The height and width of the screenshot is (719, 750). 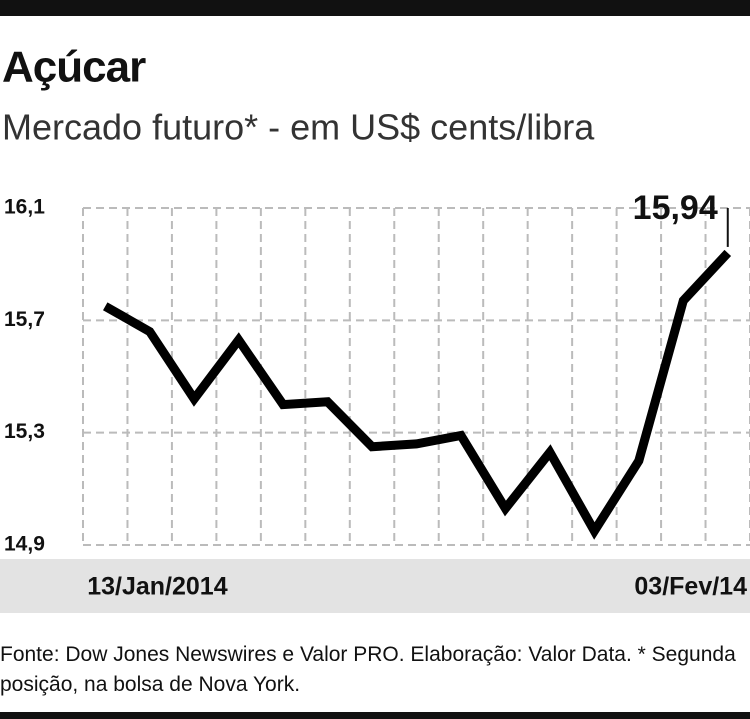 I want to click on bottom-border, so click(x=375, y=715).